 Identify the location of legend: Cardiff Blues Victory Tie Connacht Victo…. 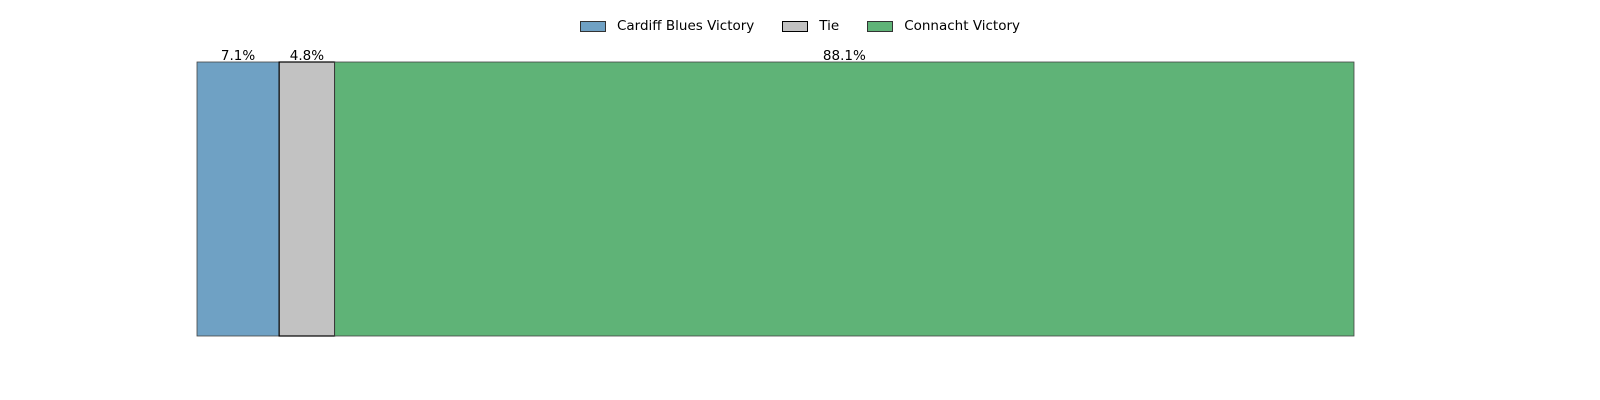
(800, 26).